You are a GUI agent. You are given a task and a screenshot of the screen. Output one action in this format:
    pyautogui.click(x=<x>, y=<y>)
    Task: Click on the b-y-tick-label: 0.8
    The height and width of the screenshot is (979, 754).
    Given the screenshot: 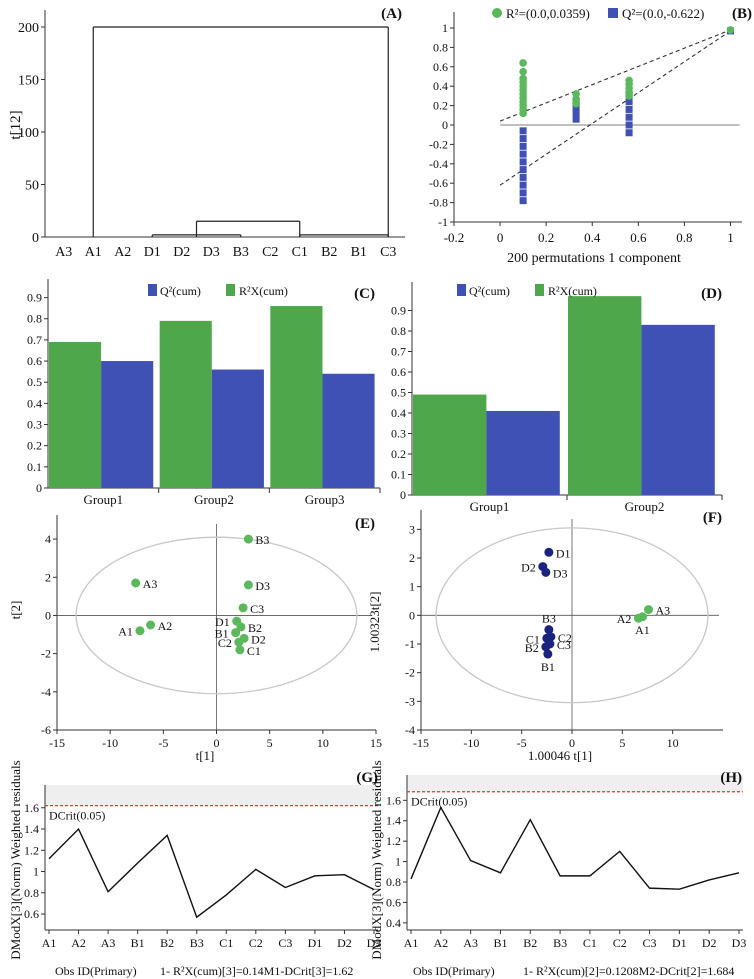 What is the action you would take?
    pyautogui.click(x=440, y=47)
    